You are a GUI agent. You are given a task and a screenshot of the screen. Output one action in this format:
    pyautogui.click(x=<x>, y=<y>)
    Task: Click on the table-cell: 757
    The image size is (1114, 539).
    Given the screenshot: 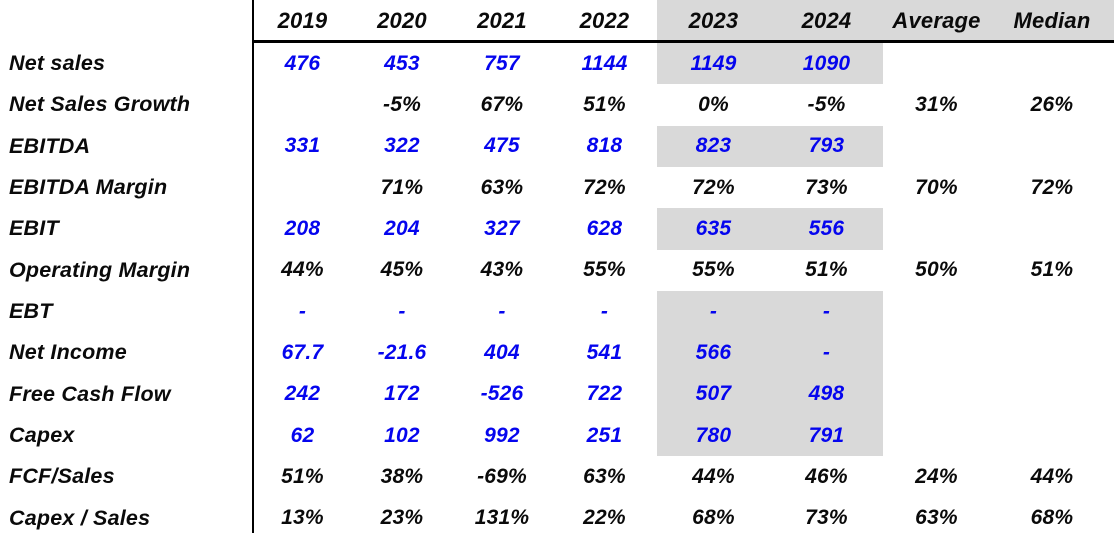 What is the action you would take?
    pyautogui.click(x=502, y=63)
    